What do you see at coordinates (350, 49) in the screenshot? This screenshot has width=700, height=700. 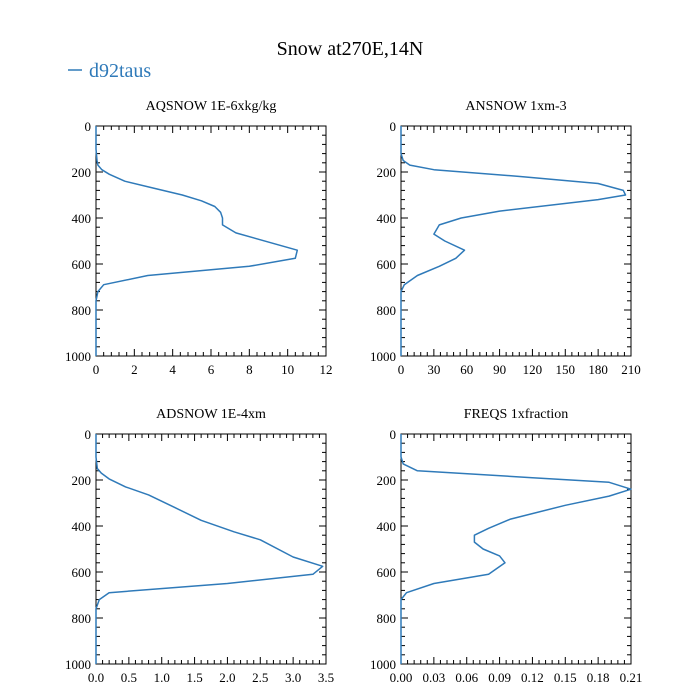 I see `figure-title: Snow at270E,14N` at bounding box center [350, 49].